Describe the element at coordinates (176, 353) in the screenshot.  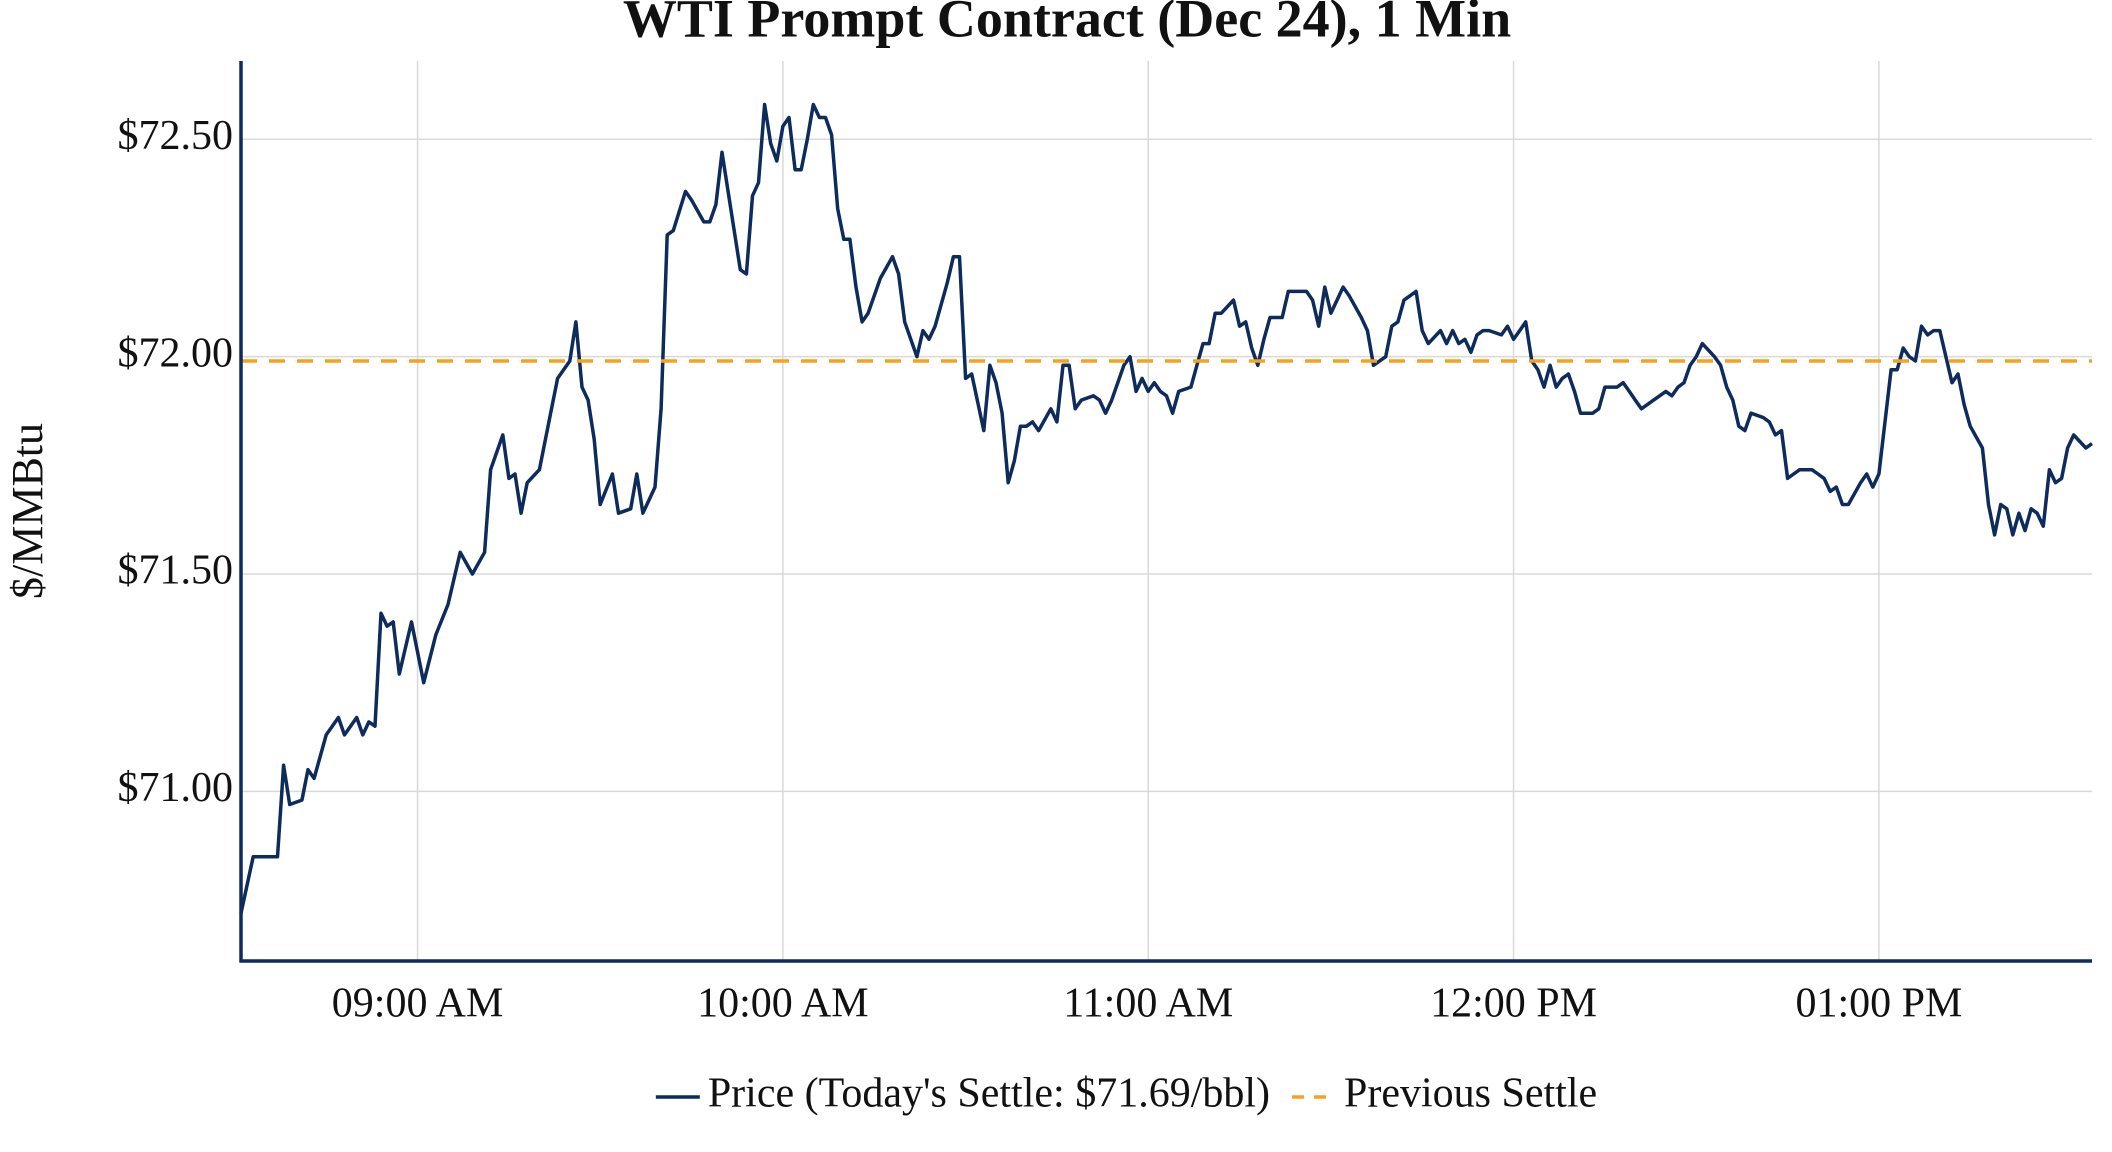
I see `y-tick-label: $72.00` at that location.